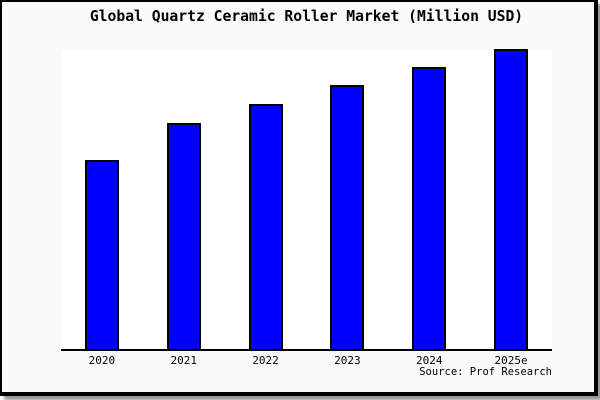  Describe the element at coordinates (265, 226) in the screenshot. I see `bar-2022` at that location.